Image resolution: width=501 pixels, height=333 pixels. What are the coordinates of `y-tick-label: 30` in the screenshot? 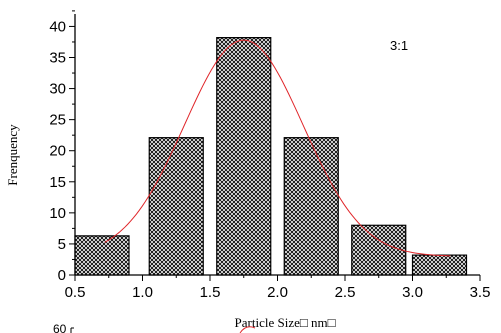 It's located at (57, 89).